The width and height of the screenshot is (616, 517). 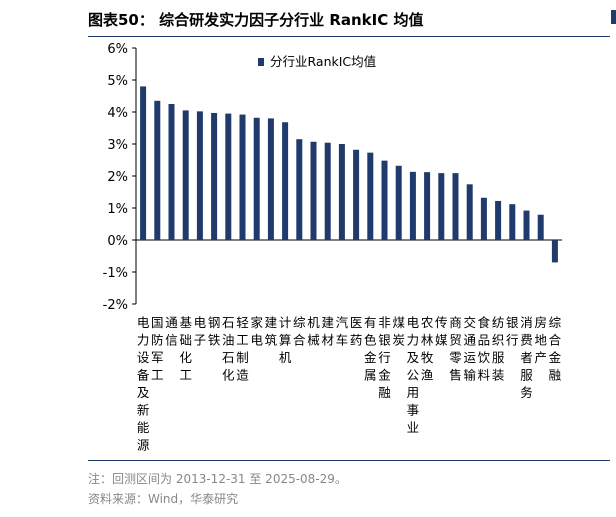 What do you see at coordinates (214, 331) in the screenshot?
I see `x-tick-label: 钢铁` at bounding box center [214, 331].